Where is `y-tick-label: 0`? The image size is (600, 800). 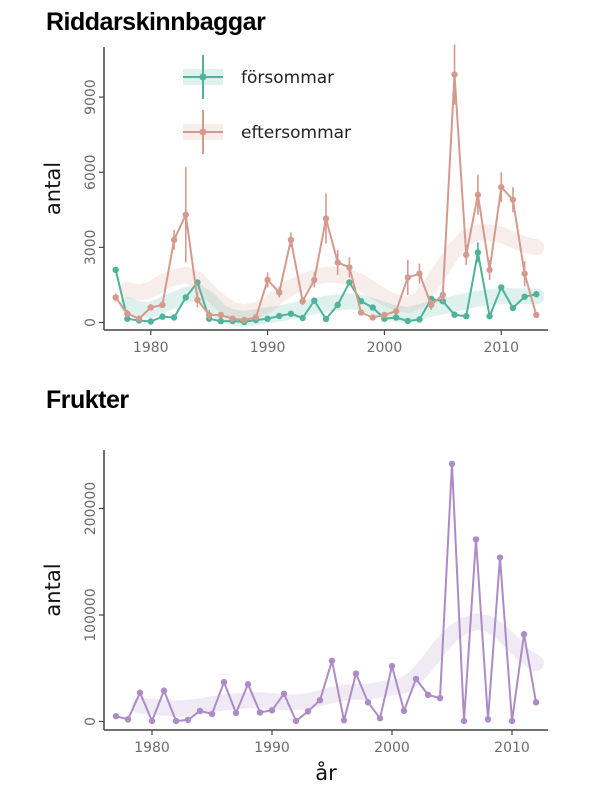
y-tick-label: 0 is located at coordinates (91, 322).